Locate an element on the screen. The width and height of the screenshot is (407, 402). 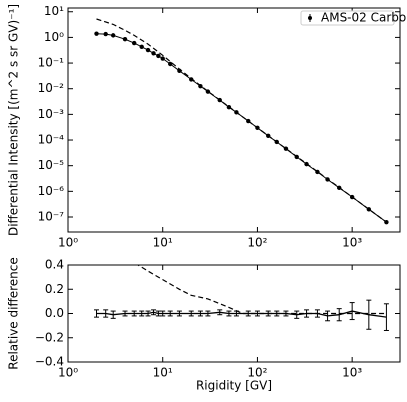
y-tick-label: 10⁻⁵ is located at coordinates (51, 165).